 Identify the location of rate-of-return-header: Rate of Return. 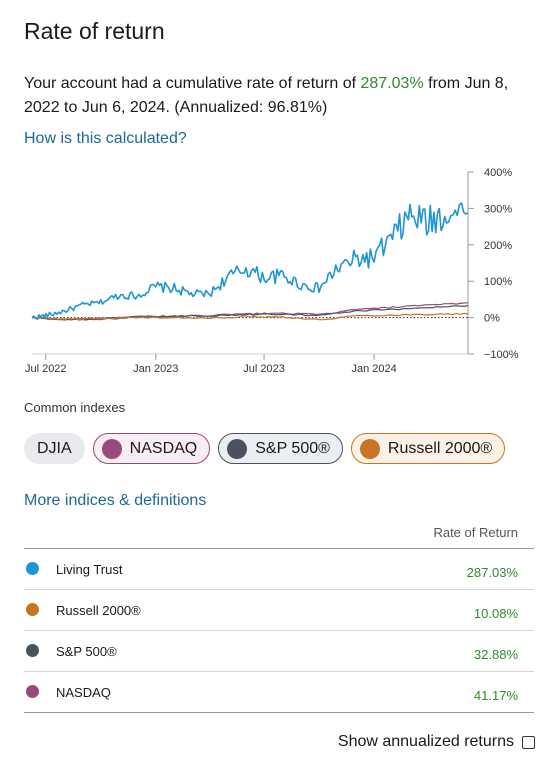
(475, 532).